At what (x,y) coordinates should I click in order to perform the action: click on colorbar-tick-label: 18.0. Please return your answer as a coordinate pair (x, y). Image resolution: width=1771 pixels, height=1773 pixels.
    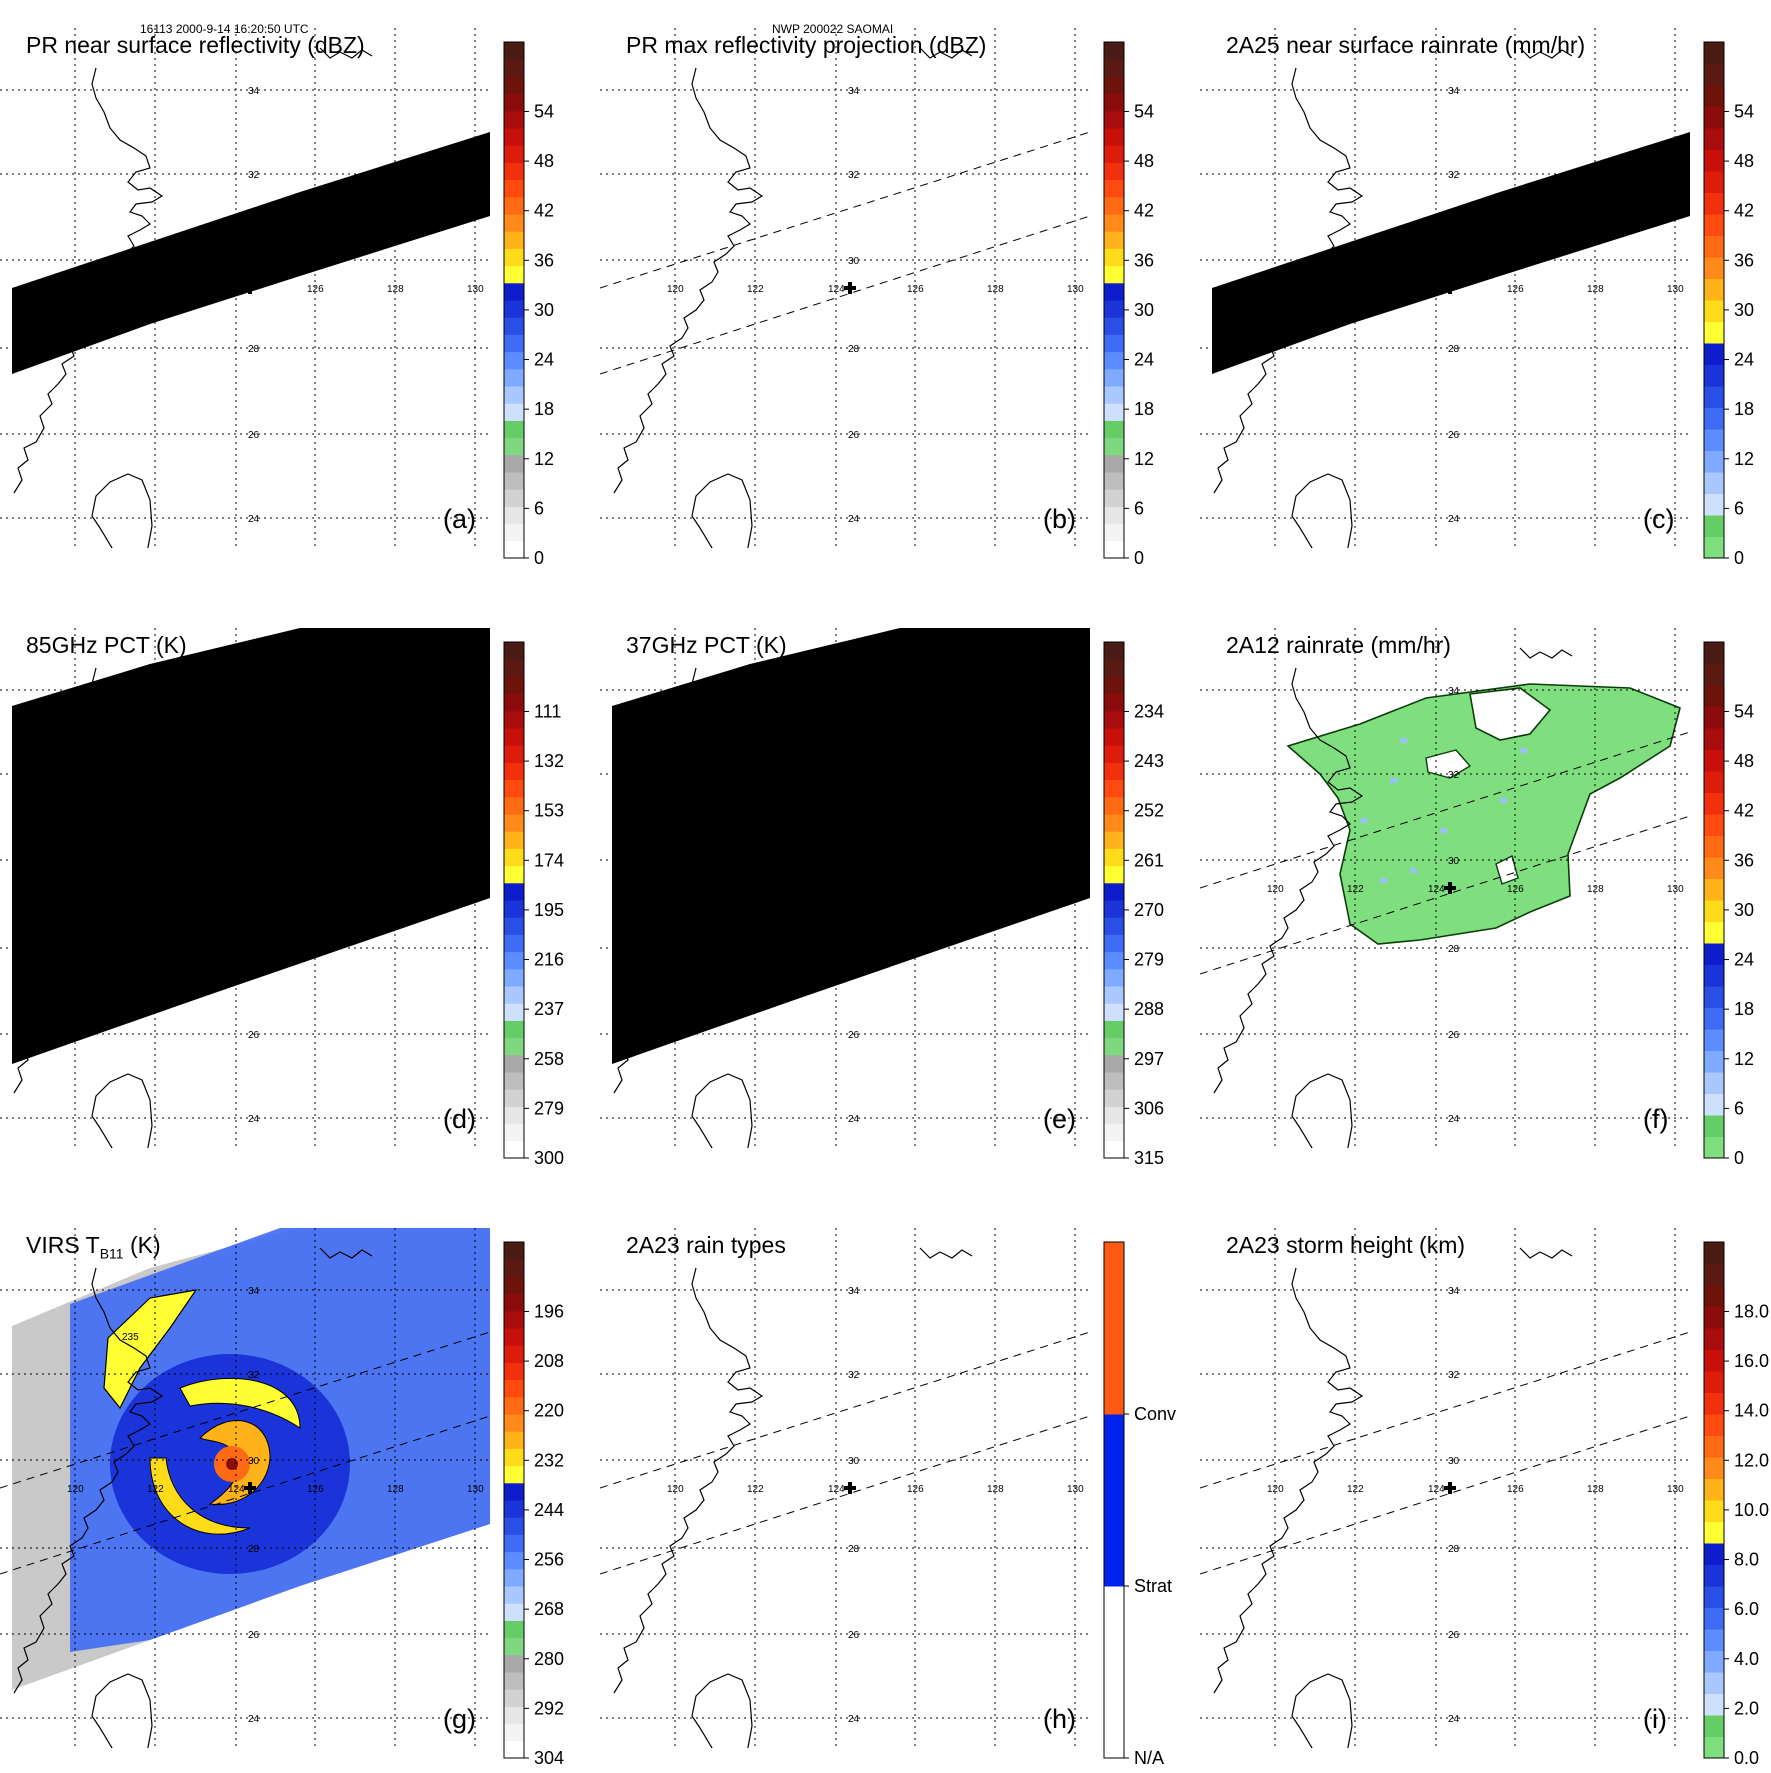
    Looking at the image, I should click on (1751, 1311).